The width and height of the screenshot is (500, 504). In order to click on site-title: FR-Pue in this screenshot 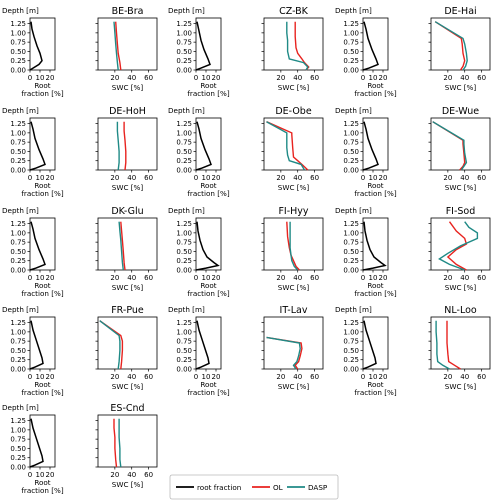, I will do `click(127, 310)`.